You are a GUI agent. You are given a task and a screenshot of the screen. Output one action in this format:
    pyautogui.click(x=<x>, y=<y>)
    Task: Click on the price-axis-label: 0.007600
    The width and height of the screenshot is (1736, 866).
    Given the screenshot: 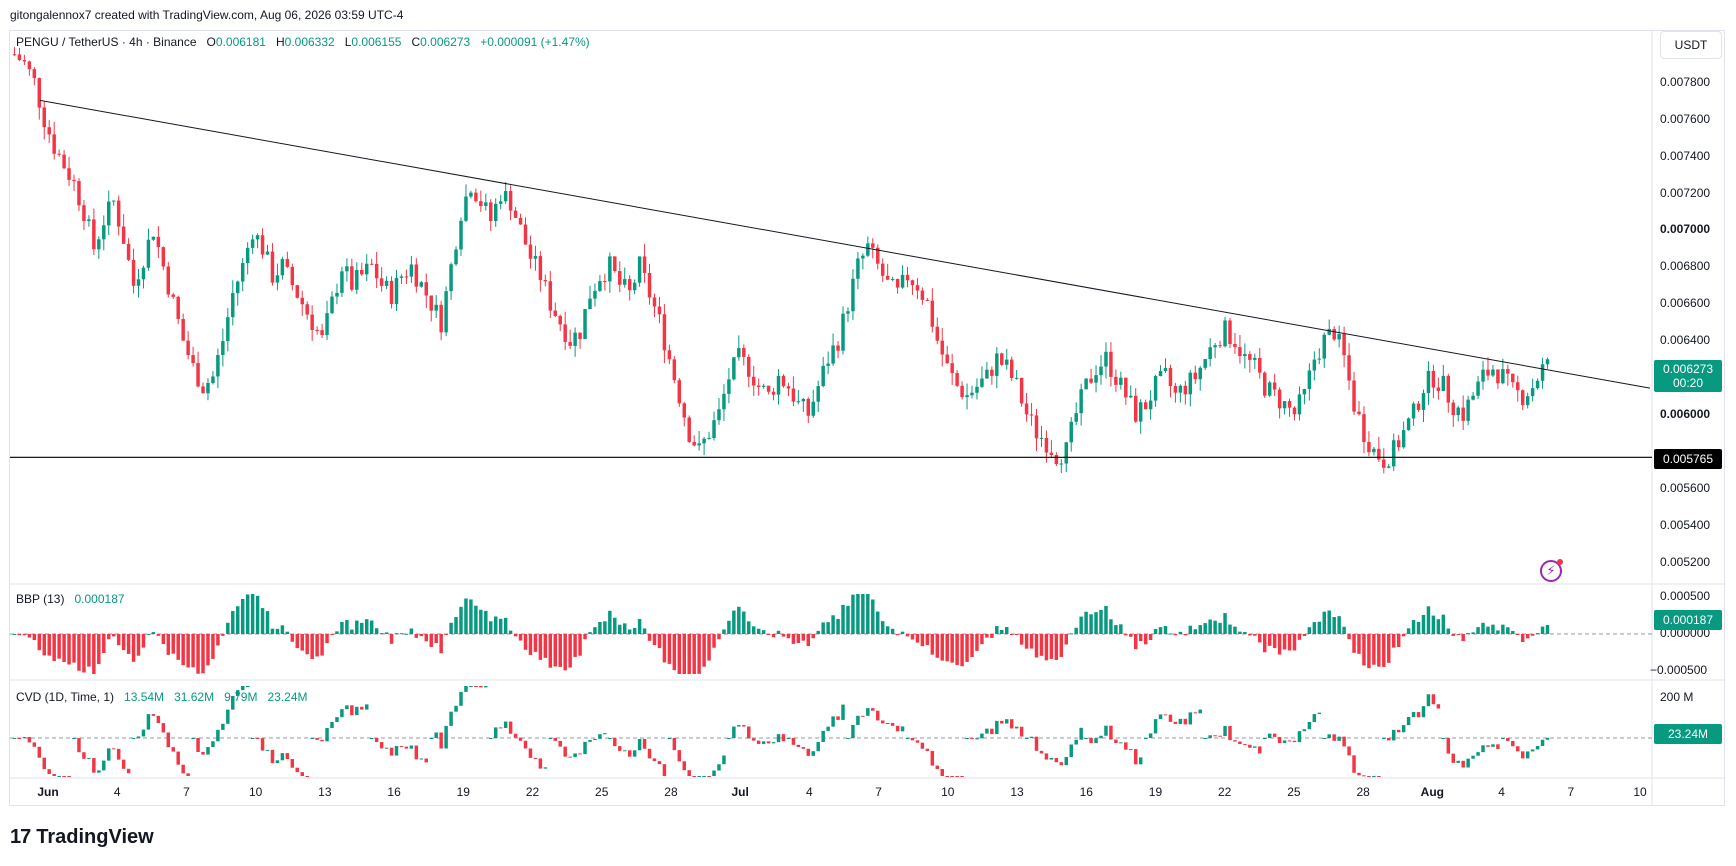 What is the action you would take?
    pyautogui.click(x=1685, y=118)
    